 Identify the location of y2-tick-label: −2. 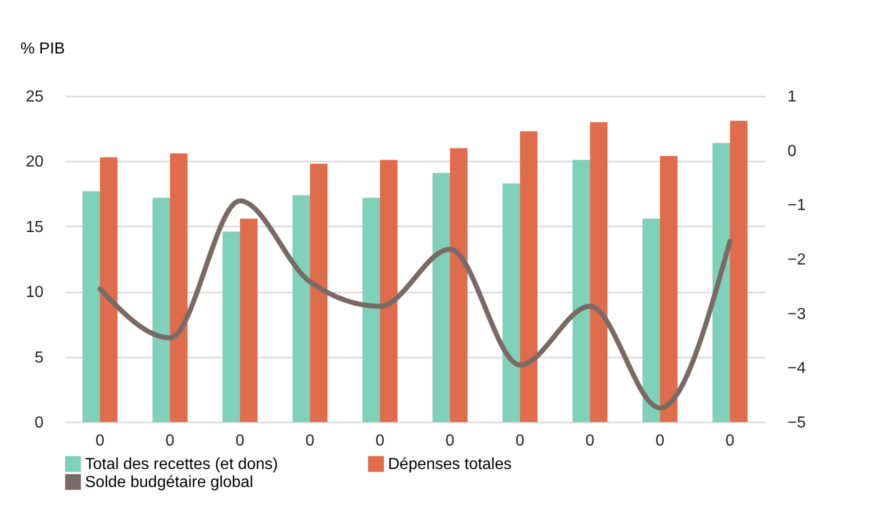
(797, 260).